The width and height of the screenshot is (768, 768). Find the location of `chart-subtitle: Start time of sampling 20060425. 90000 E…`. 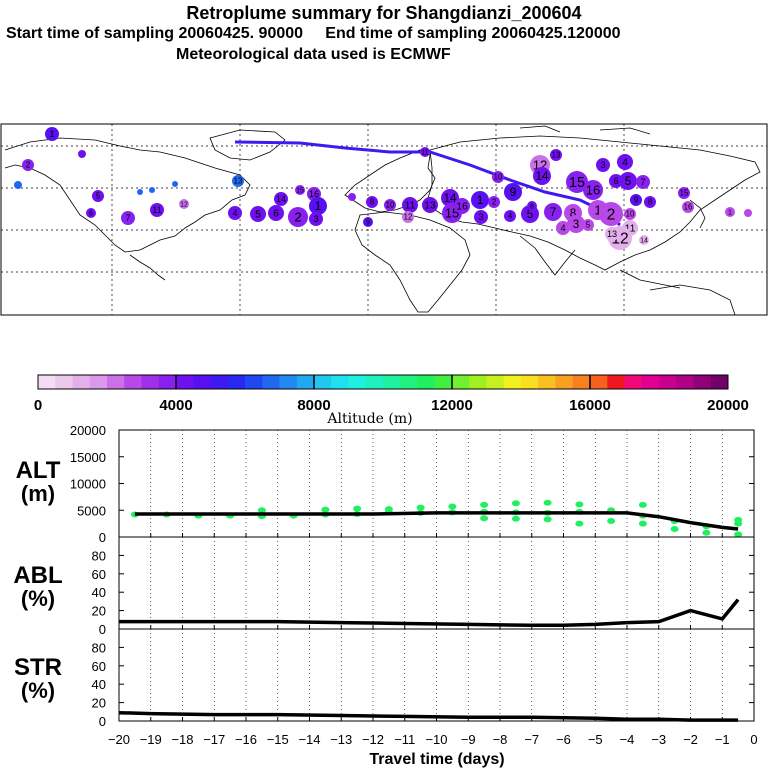

chart-subtitle: Start time of sampling 20060425. 90000 E… is located at coordinates (313, 33).